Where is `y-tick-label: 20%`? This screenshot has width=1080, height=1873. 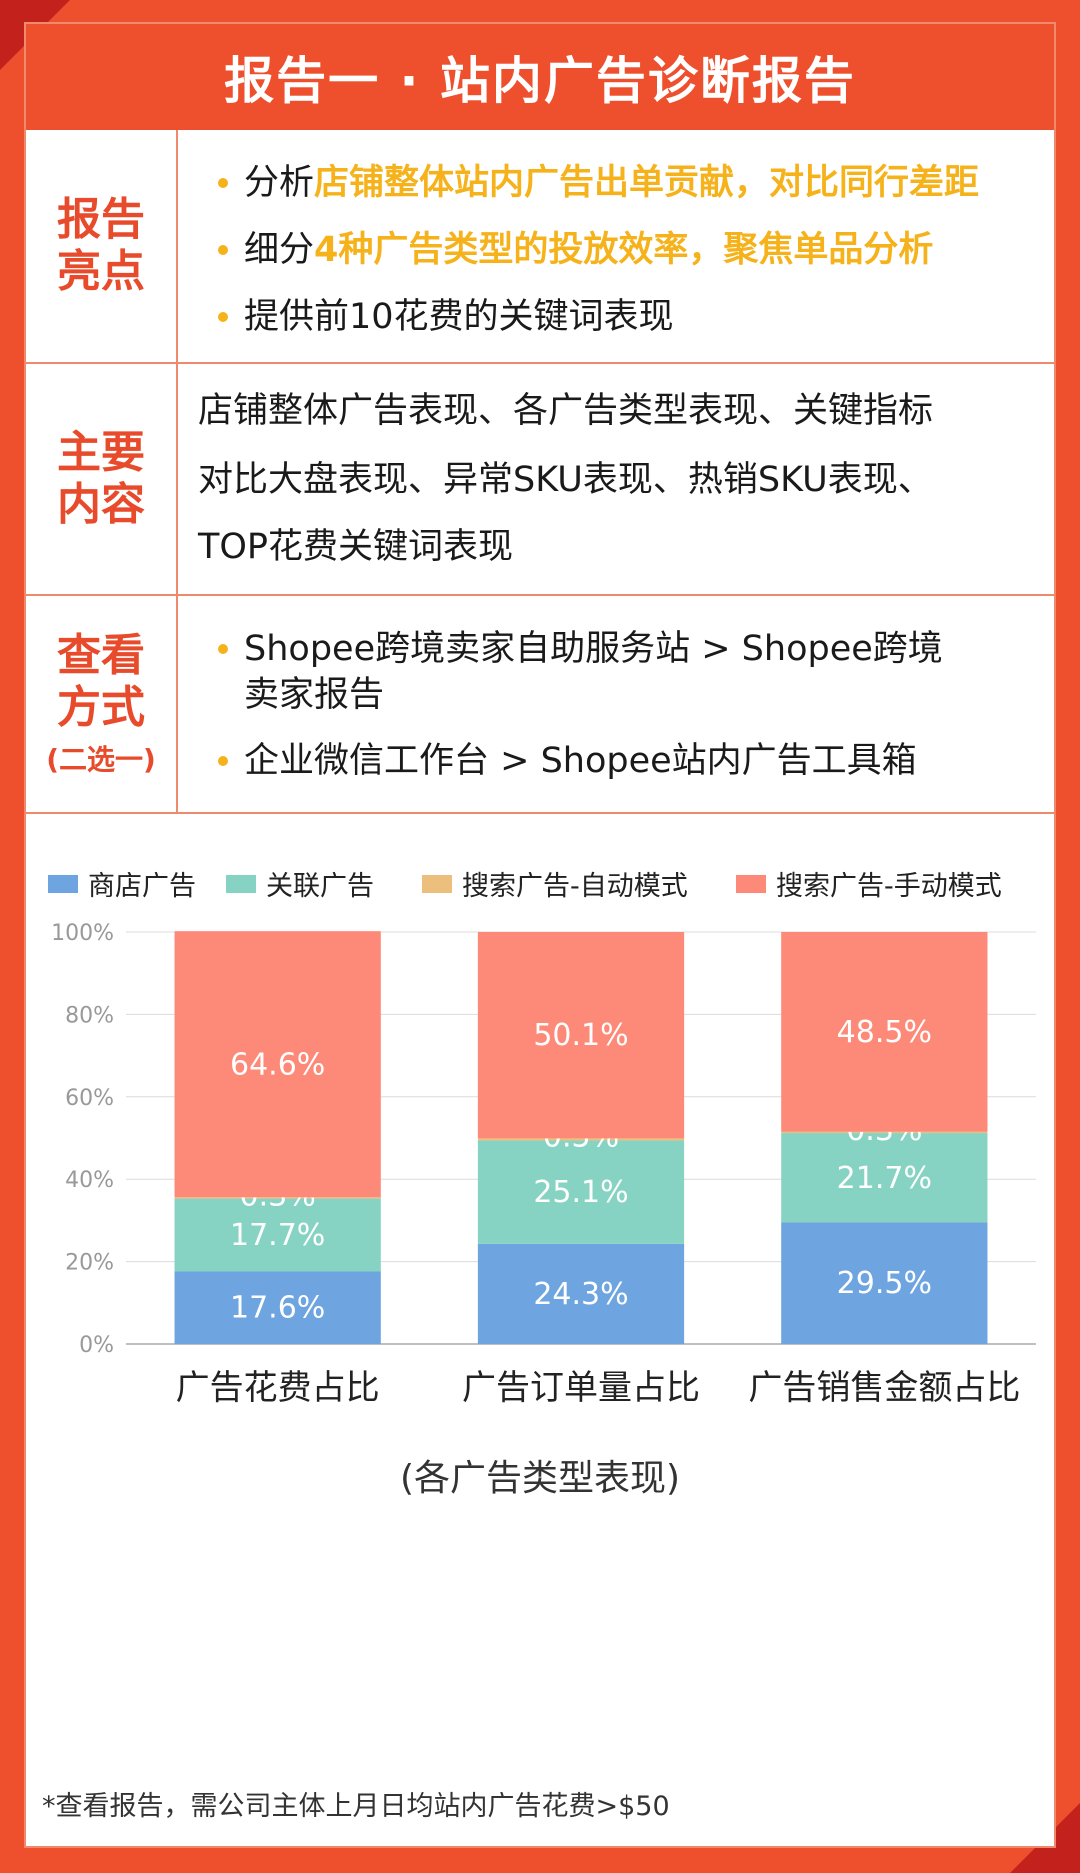
y-tick-label: 20% is located at coordinates (89, 1263).